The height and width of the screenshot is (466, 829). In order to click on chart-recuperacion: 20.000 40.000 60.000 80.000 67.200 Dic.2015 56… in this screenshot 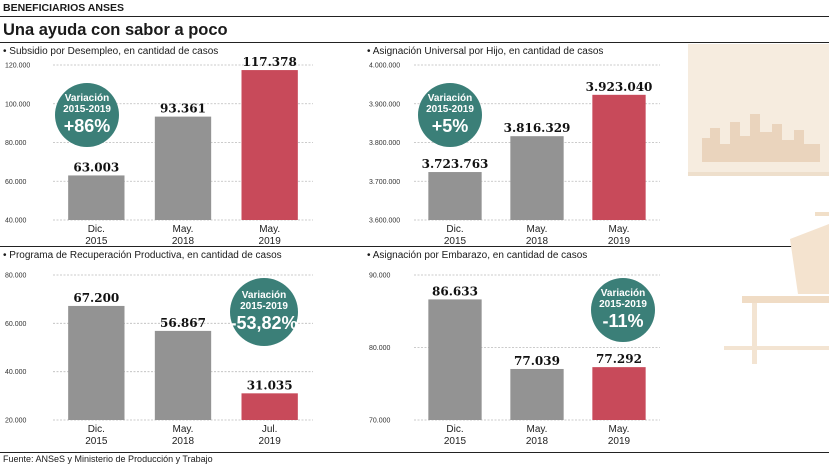, I will do `click(159, 360)`.